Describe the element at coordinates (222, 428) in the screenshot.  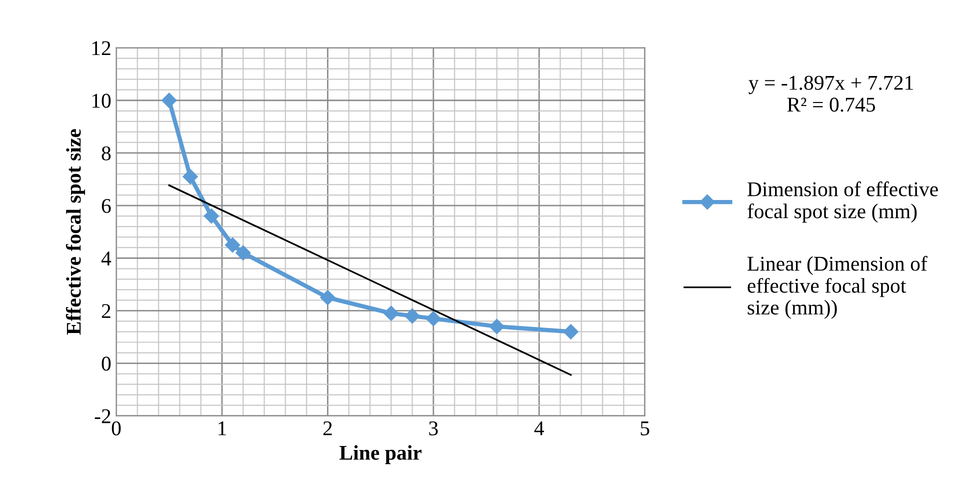
I see `x-tick-label: 1` at that location.